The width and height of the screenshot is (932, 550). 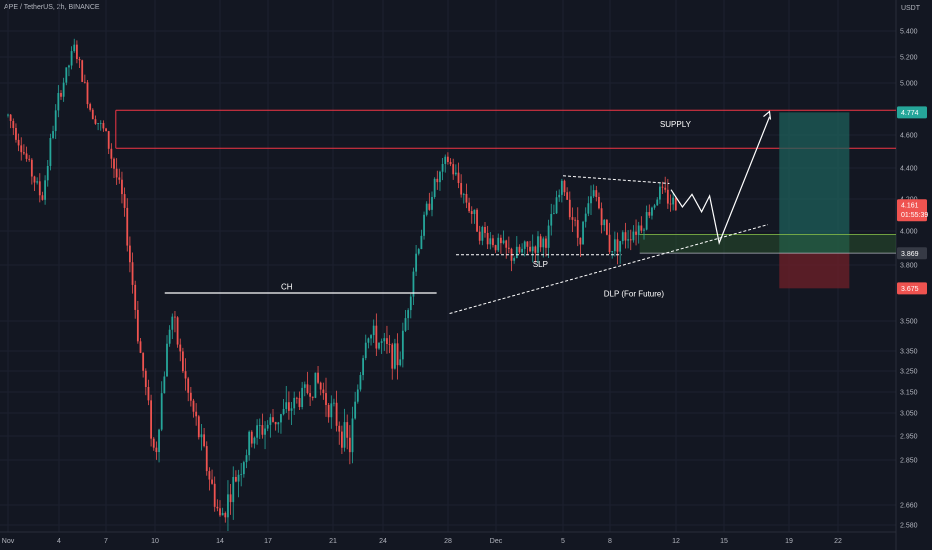 What do you see at coordinates (909, 461) in the screenshot?
I see `price-tick-label: 2.850` at bounding box center [909, 461].